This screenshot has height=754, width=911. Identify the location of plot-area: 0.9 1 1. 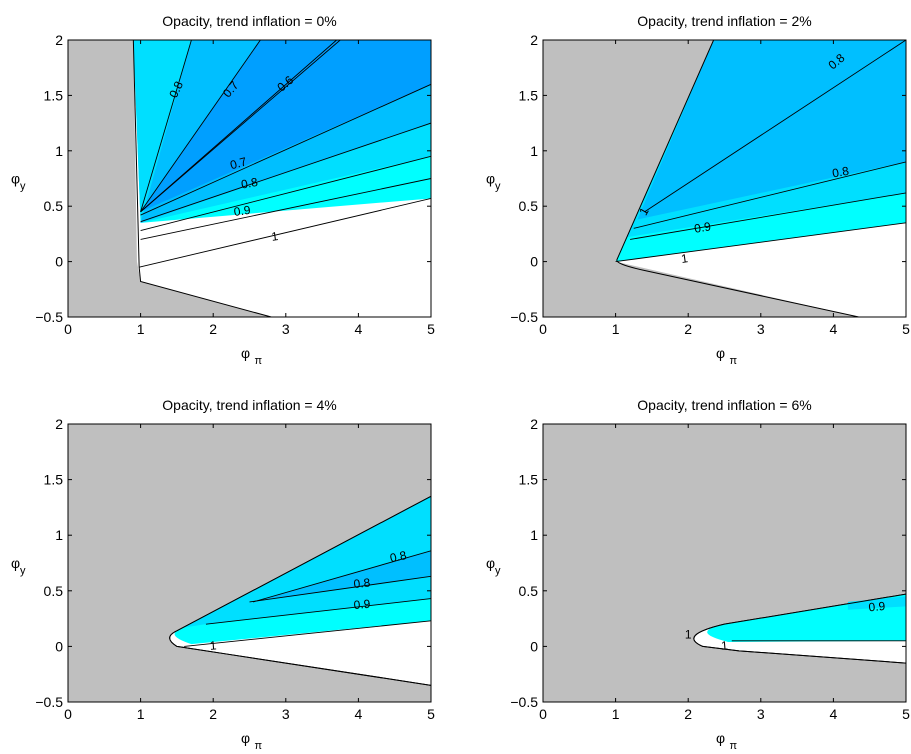
(724, 563).